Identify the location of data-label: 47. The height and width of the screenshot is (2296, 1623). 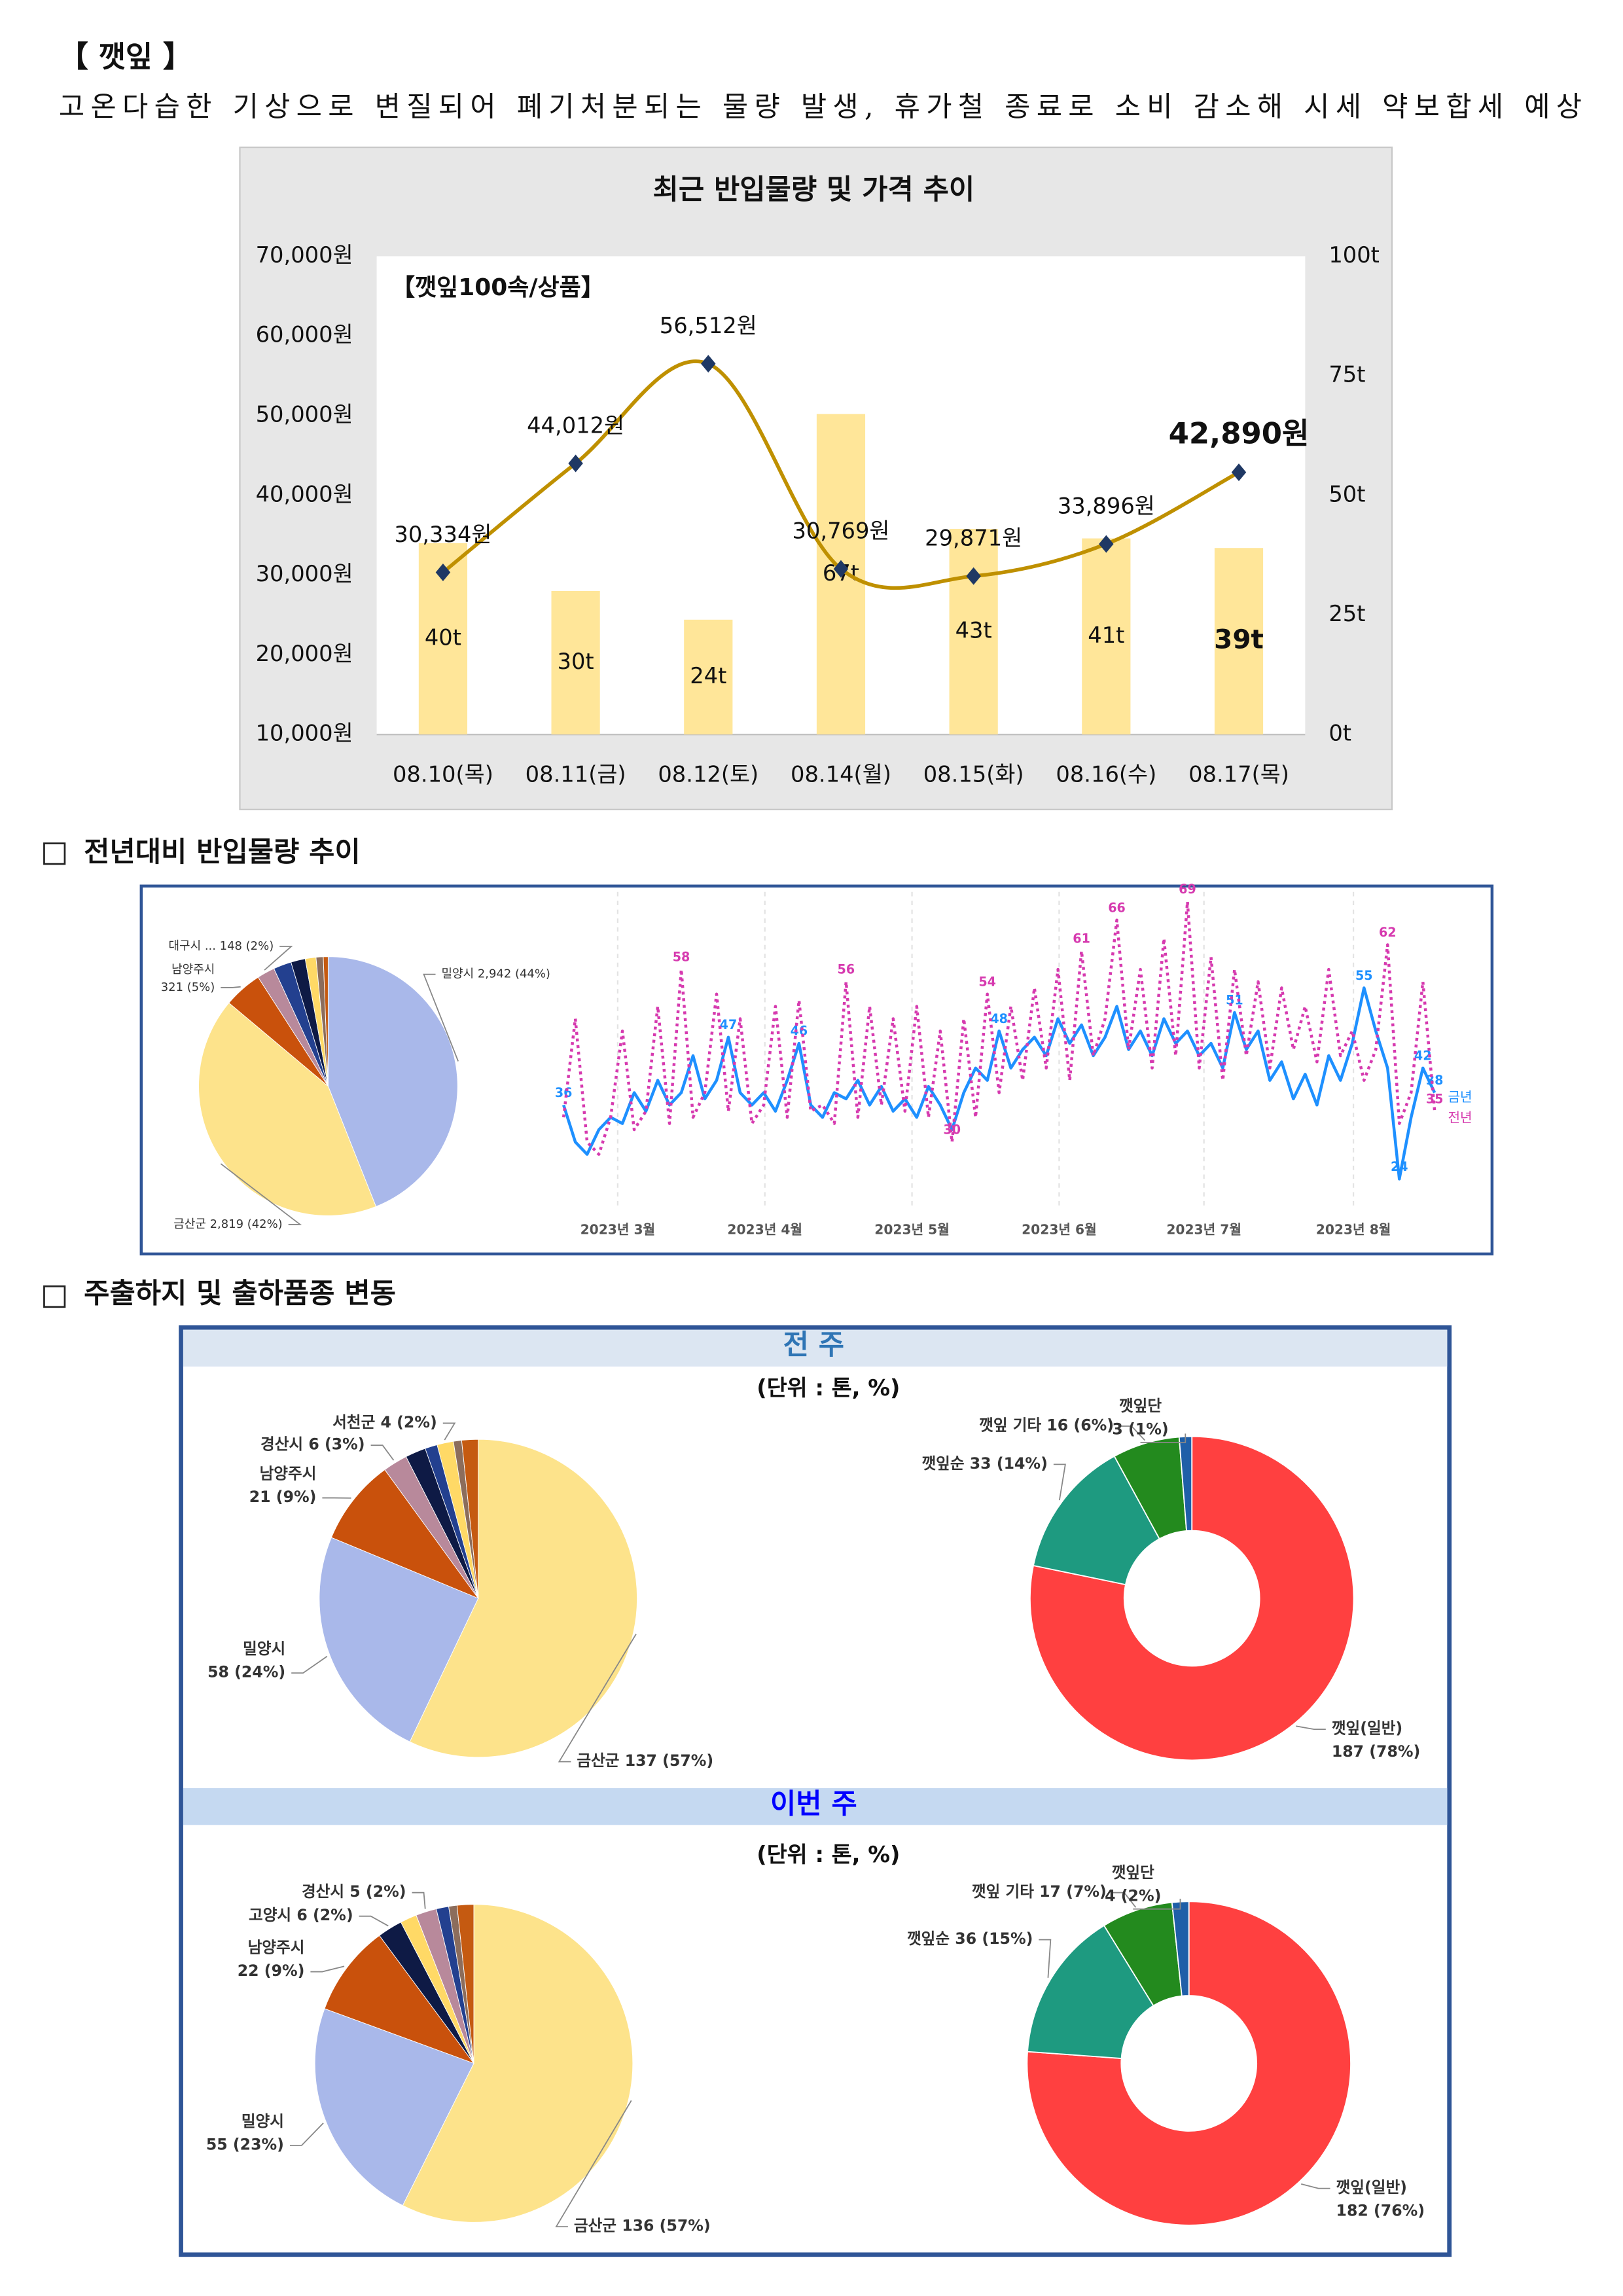
(729, 1024).